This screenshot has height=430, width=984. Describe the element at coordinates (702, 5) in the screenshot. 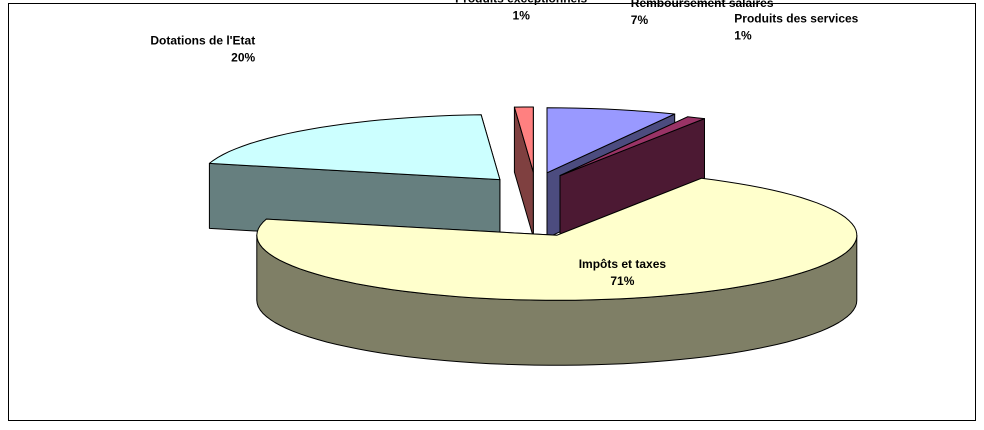

I see `slice-label: Remboursement salaires` at that location.